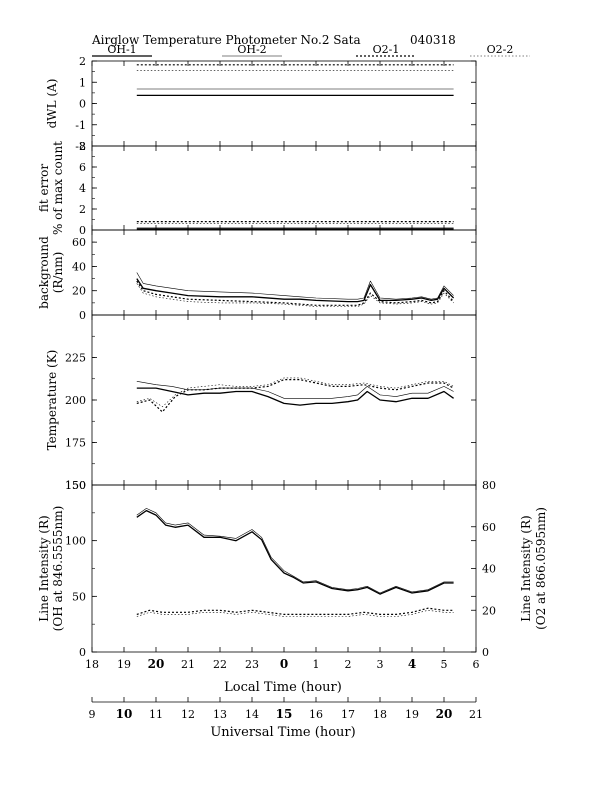 The height and width of the screenshot is (792, 612). Describe the element at coordinates (283, 687) in the screenshot. I see `local-time-label: Local Time (hour)` at that location.